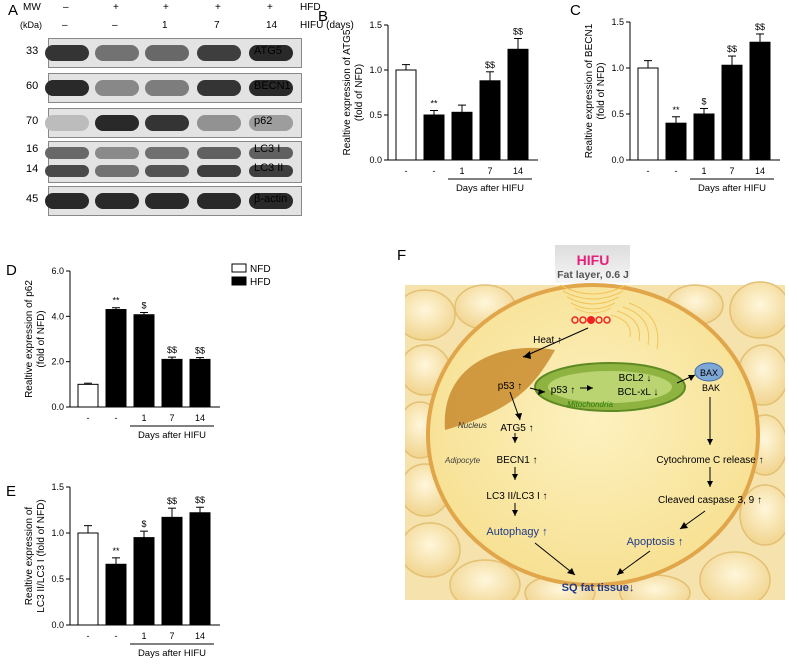 Image resolution: width=789 pixels, height=667 pixels. Describe the element at coordinates (173, 162) in the screenshot. I see `blot-row-lc3i` at that location.